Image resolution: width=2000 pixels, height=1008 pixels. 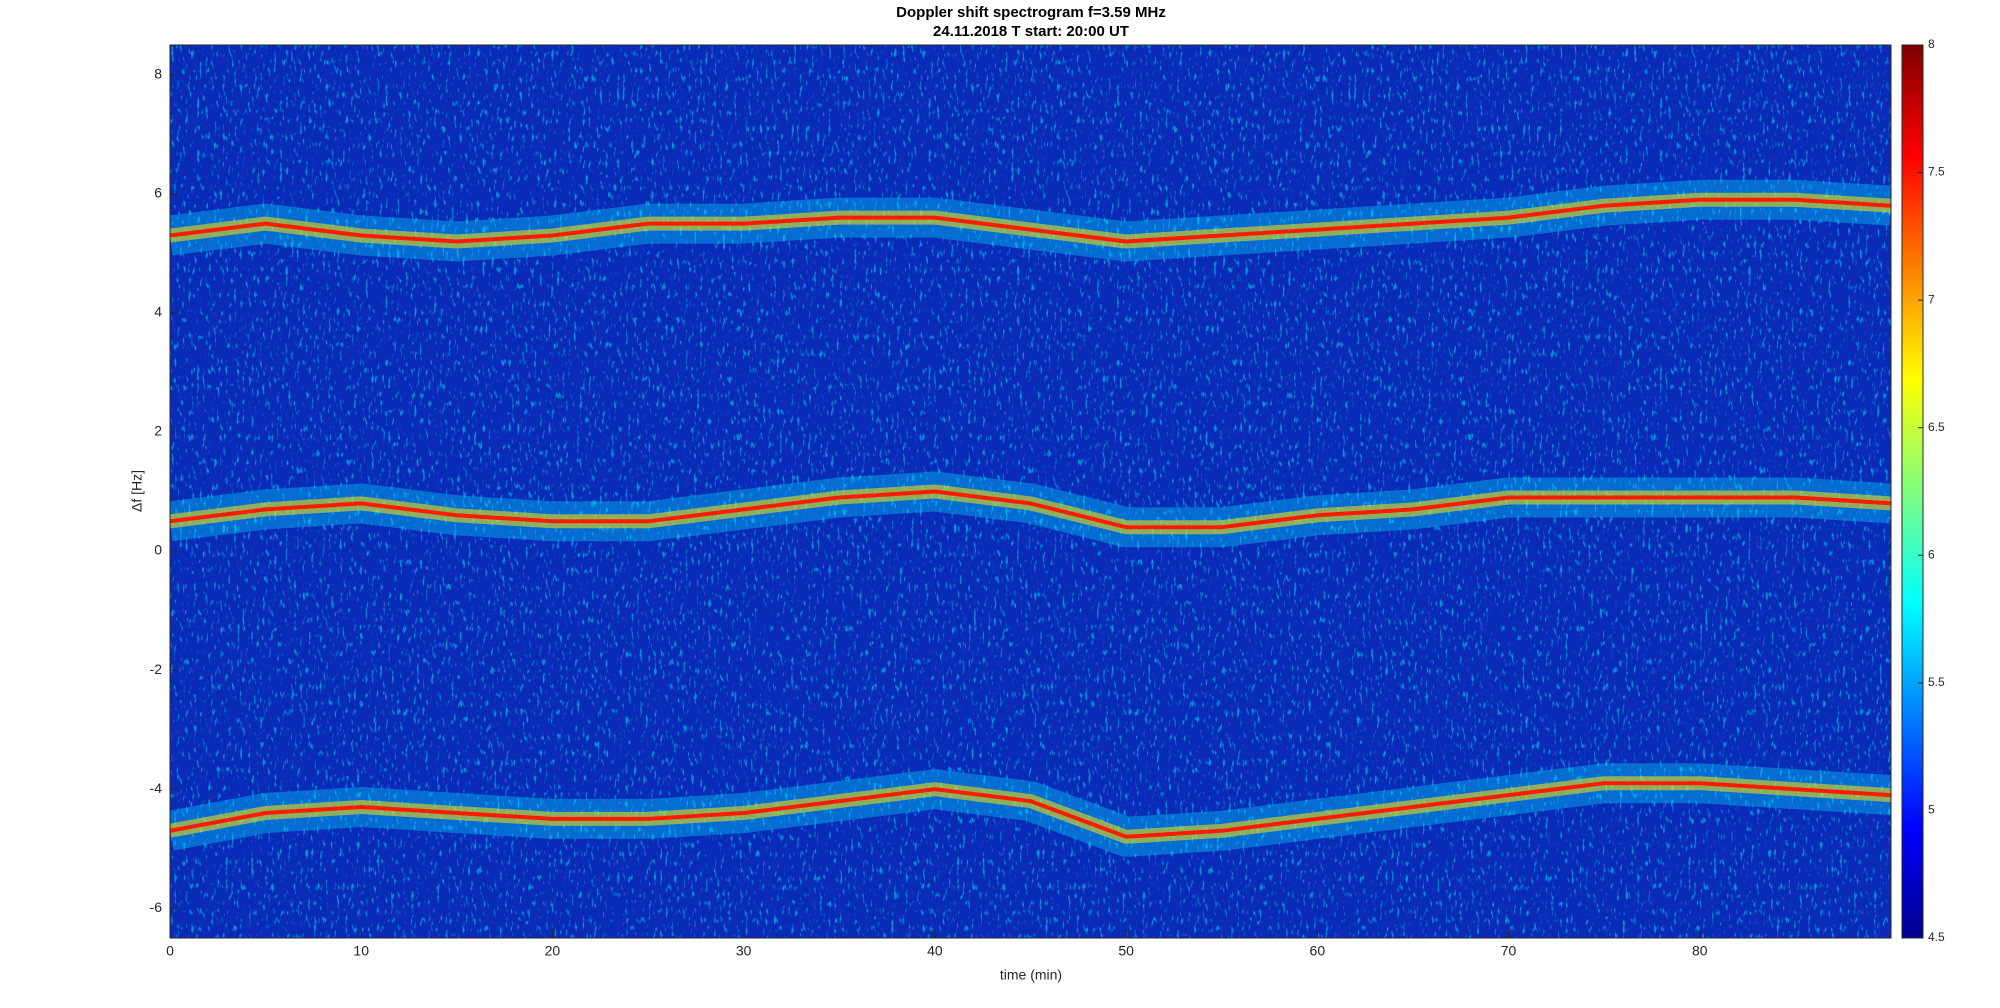 I want to click on x-tick-label: 40, so click(x=935, y=951).